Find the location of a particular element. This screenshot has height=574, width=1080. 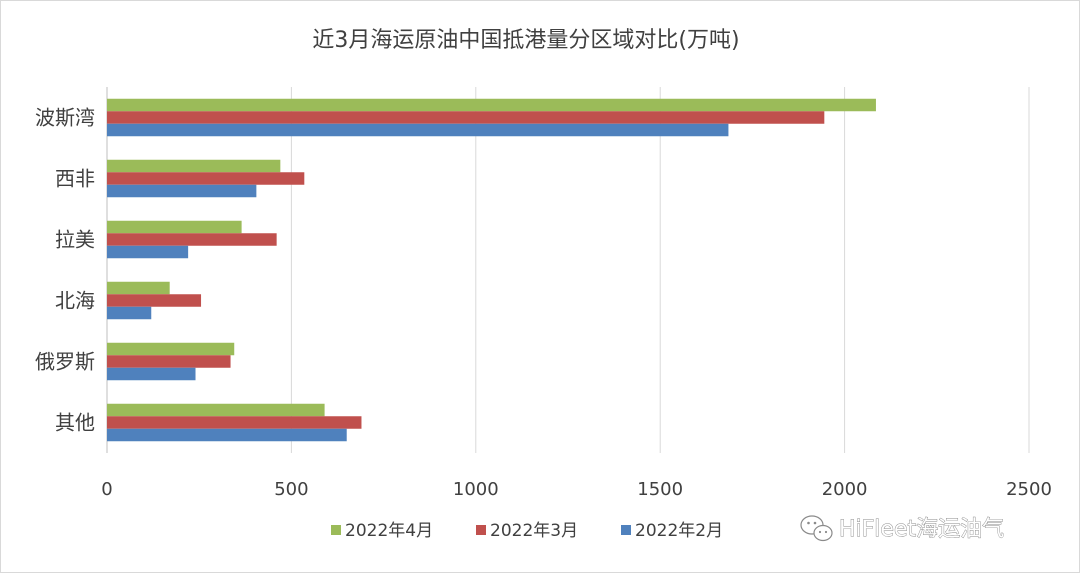

x-tick-label: 1000 is located at coordinates (476, 489).